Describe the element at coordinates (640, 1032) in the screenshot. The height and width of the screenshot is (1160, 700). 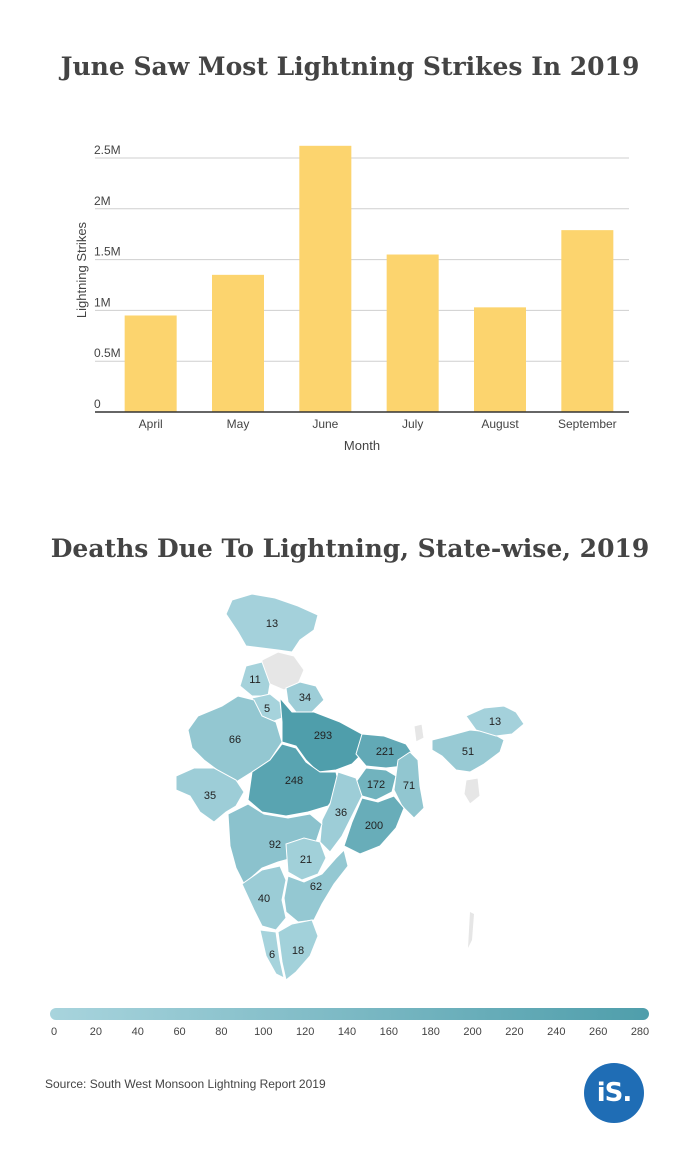
I see `legend-tick-label: 280` at that location.